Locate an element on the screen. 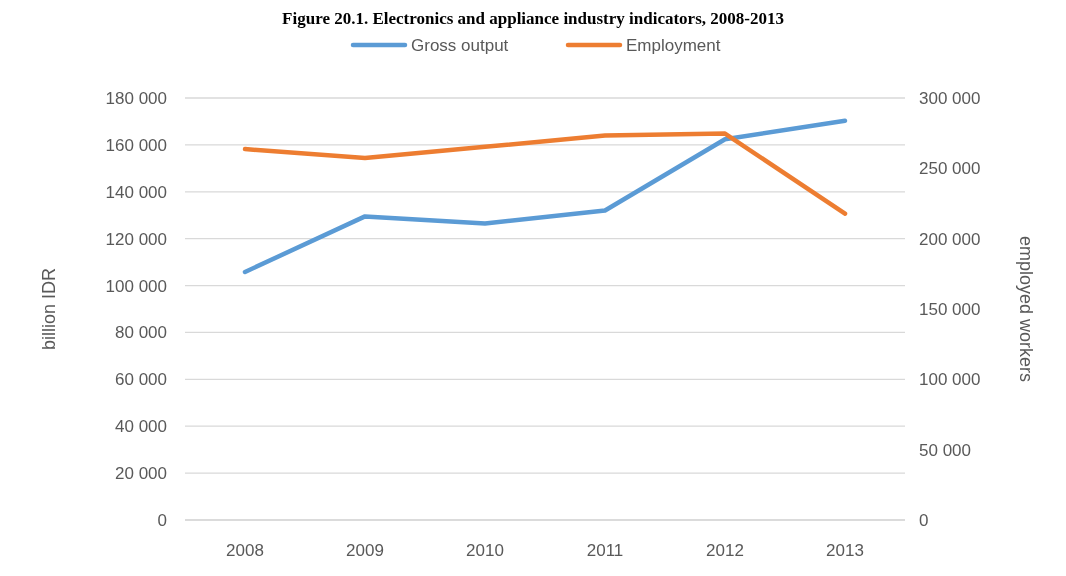  y-tick-label: 60 000 is located at coordinates (141, 380).